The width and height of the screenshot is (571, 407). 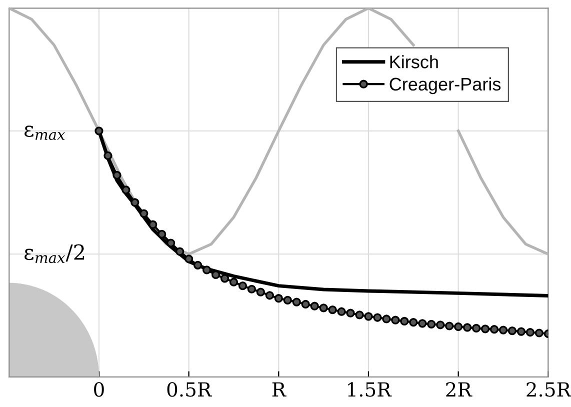 I want to click on x-tick-label: 2R, so click(x=459, y=389).